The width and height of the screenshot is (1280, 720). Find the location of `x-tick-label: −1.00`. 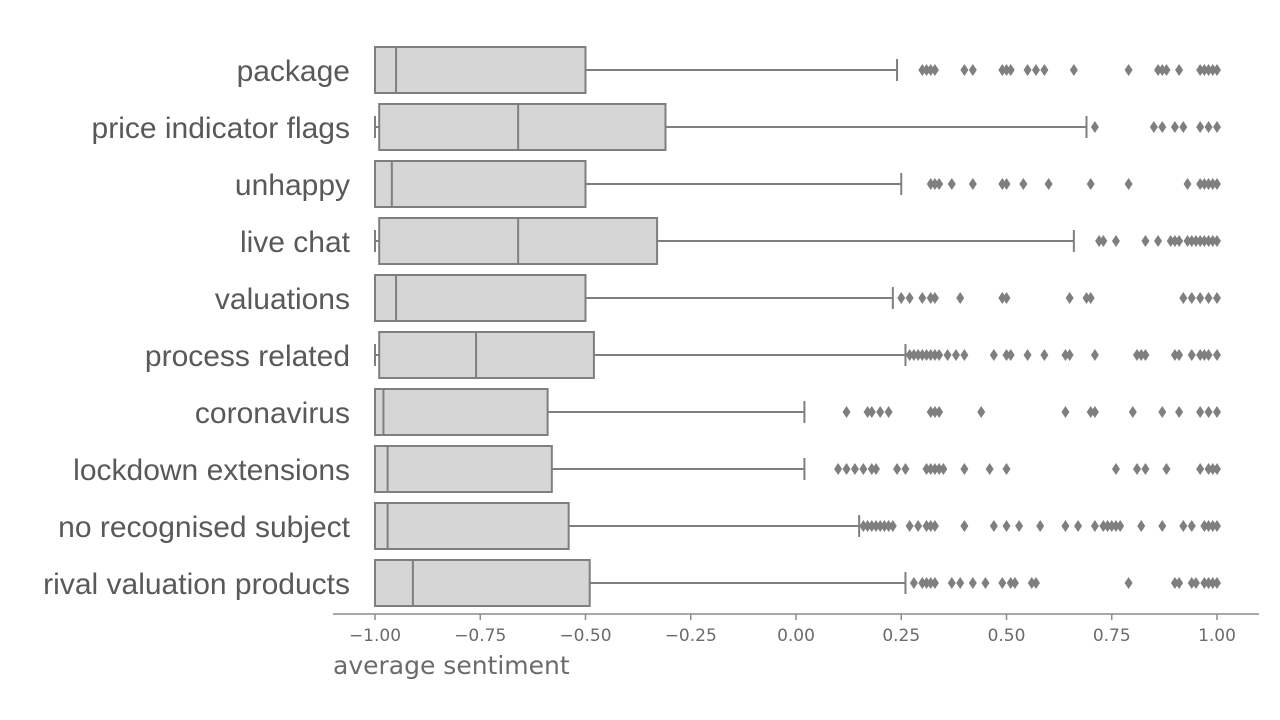

x-tick-label: −1.00 is located at coordinates (375, 636).